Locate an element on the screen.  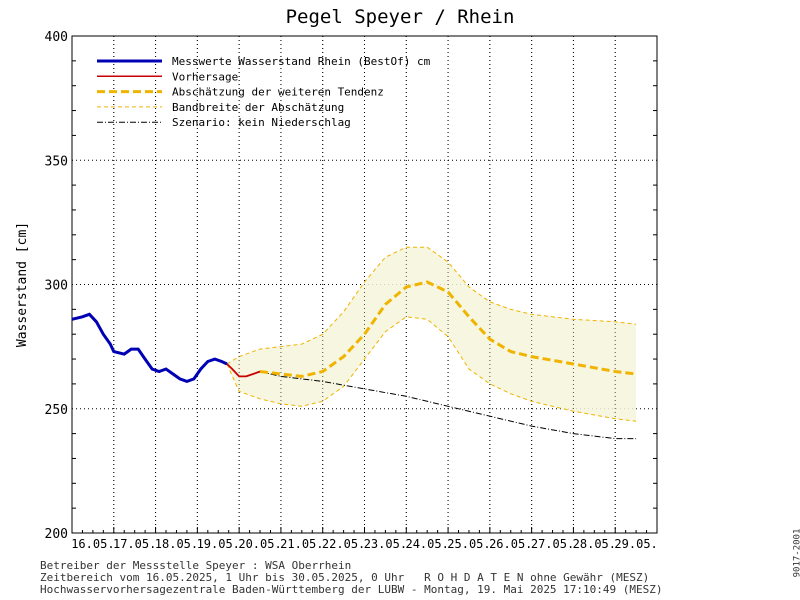
y-axis-label: Wasserstand [cm] is located at coordinates (22, 284).